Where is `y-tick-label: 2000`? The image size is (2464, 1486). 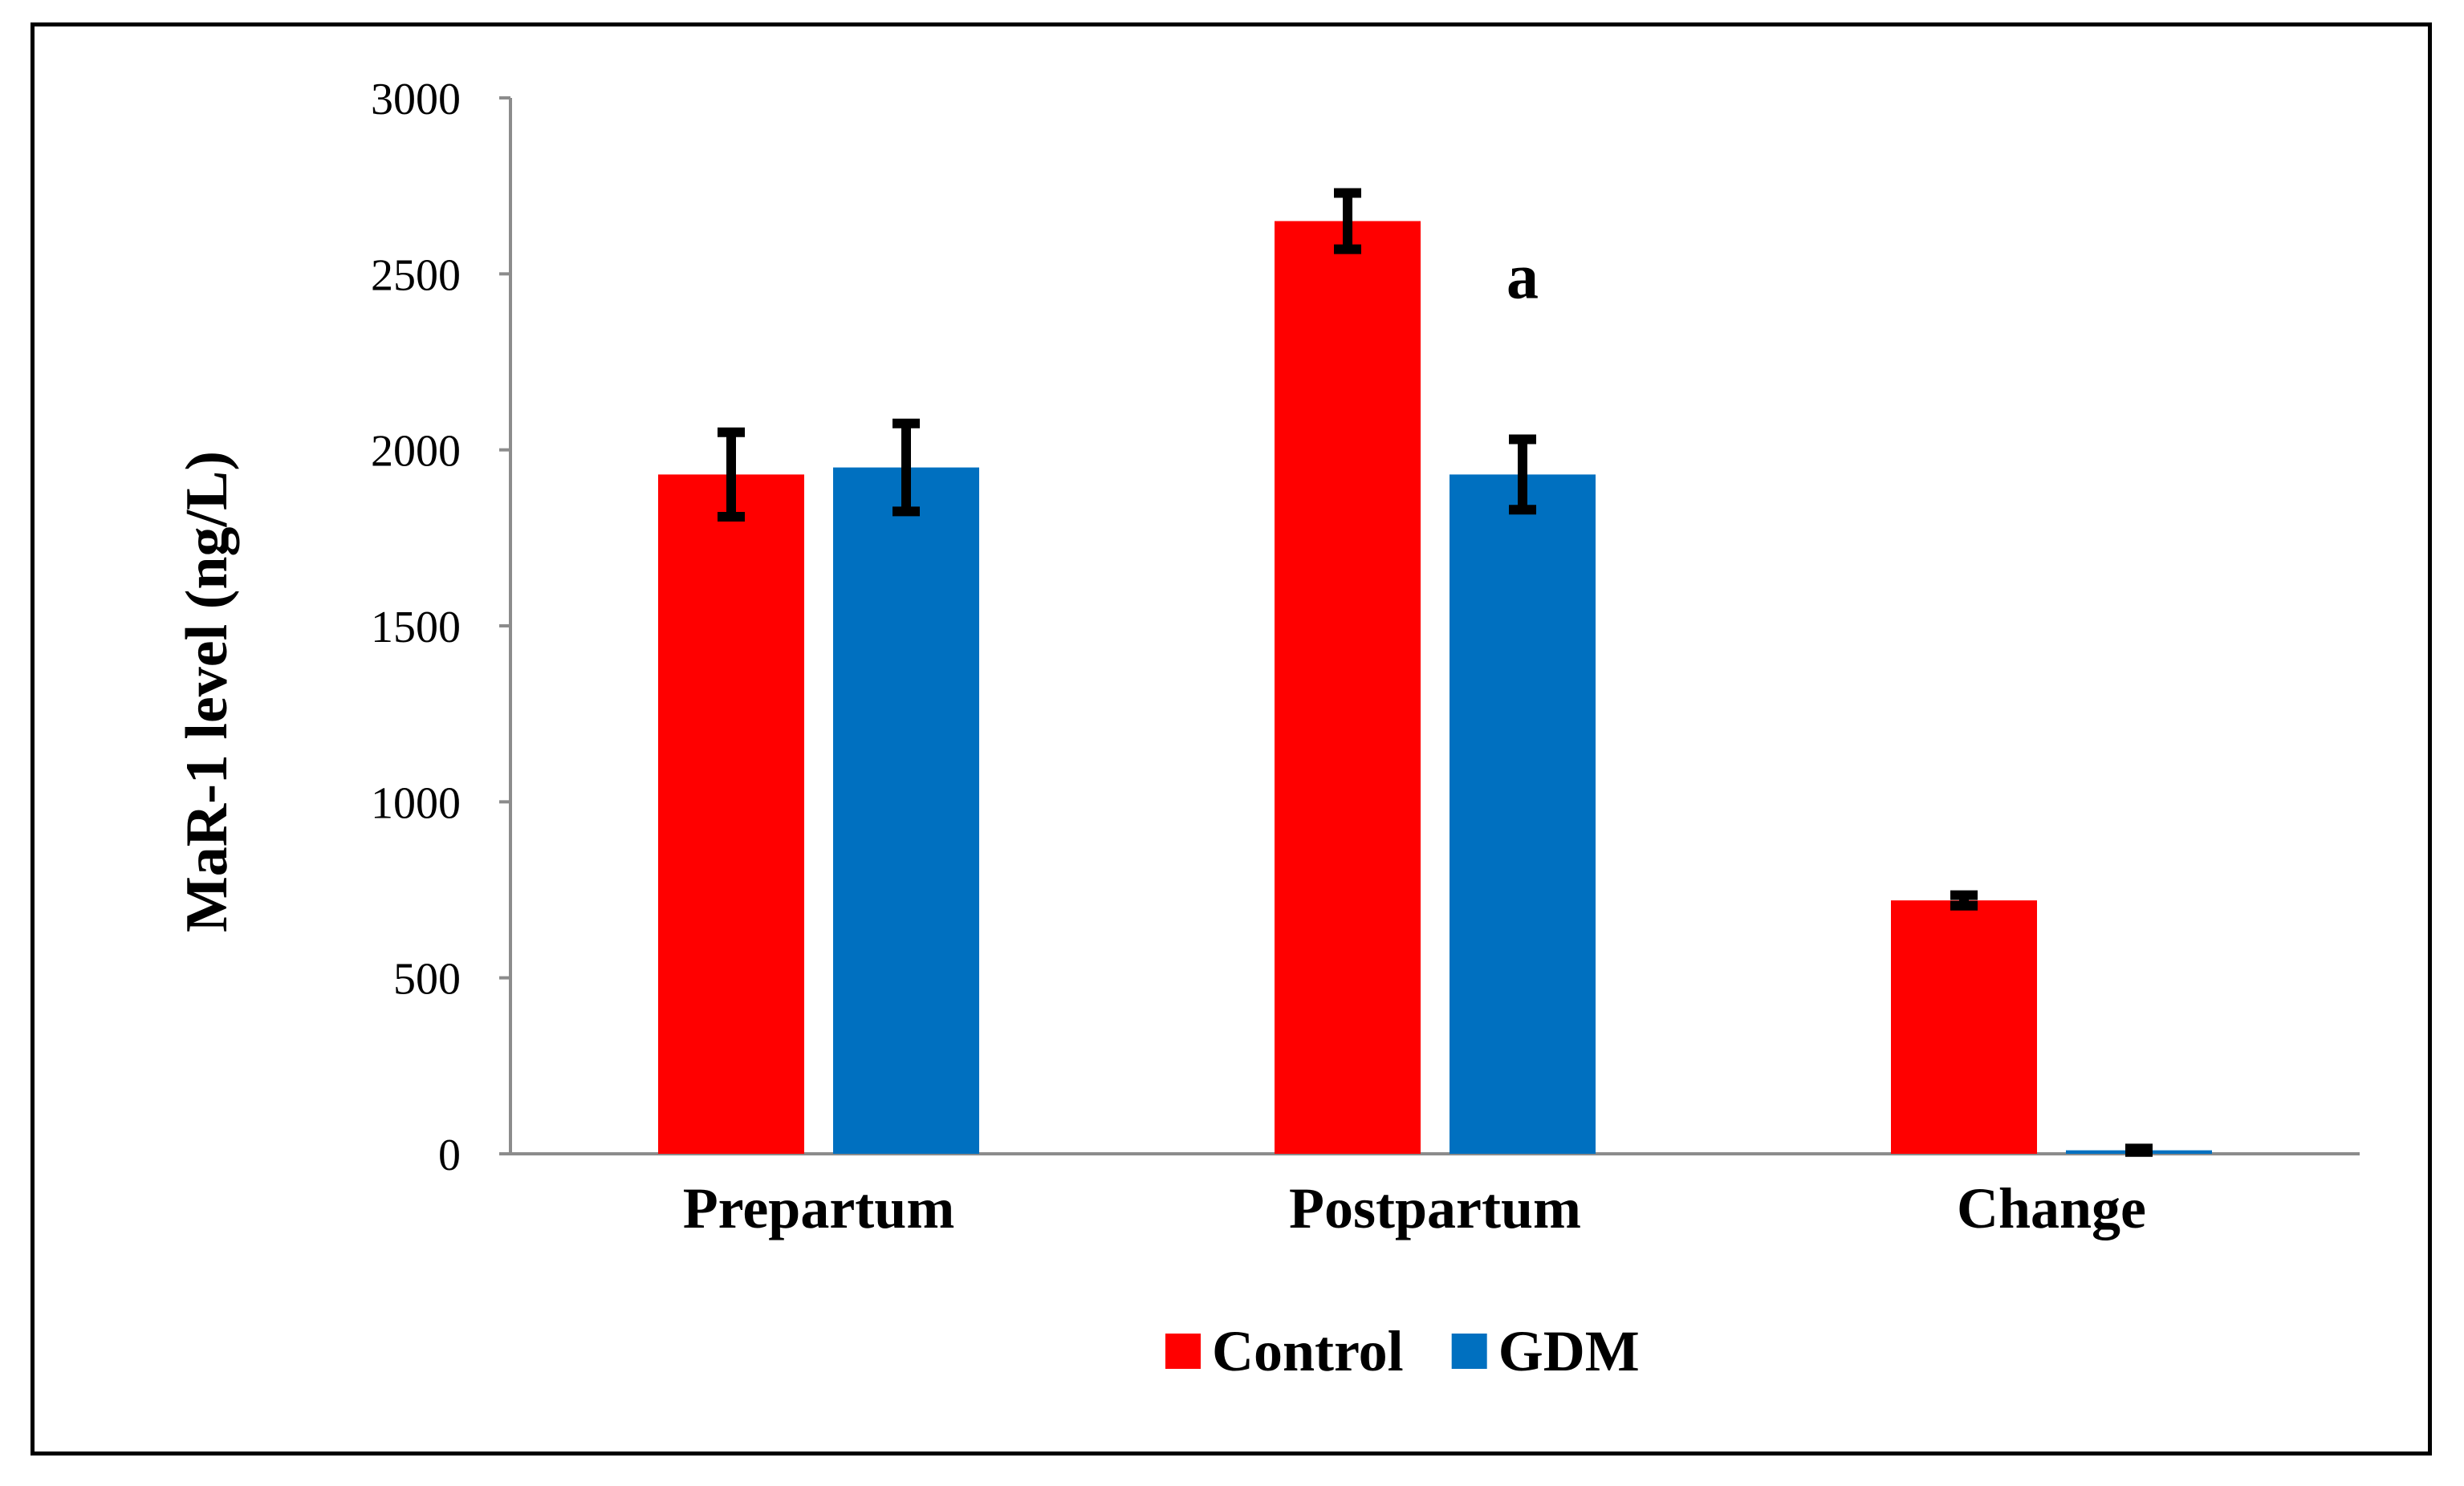 y-tick-label: 2000 is located at coordinates (416, 452).